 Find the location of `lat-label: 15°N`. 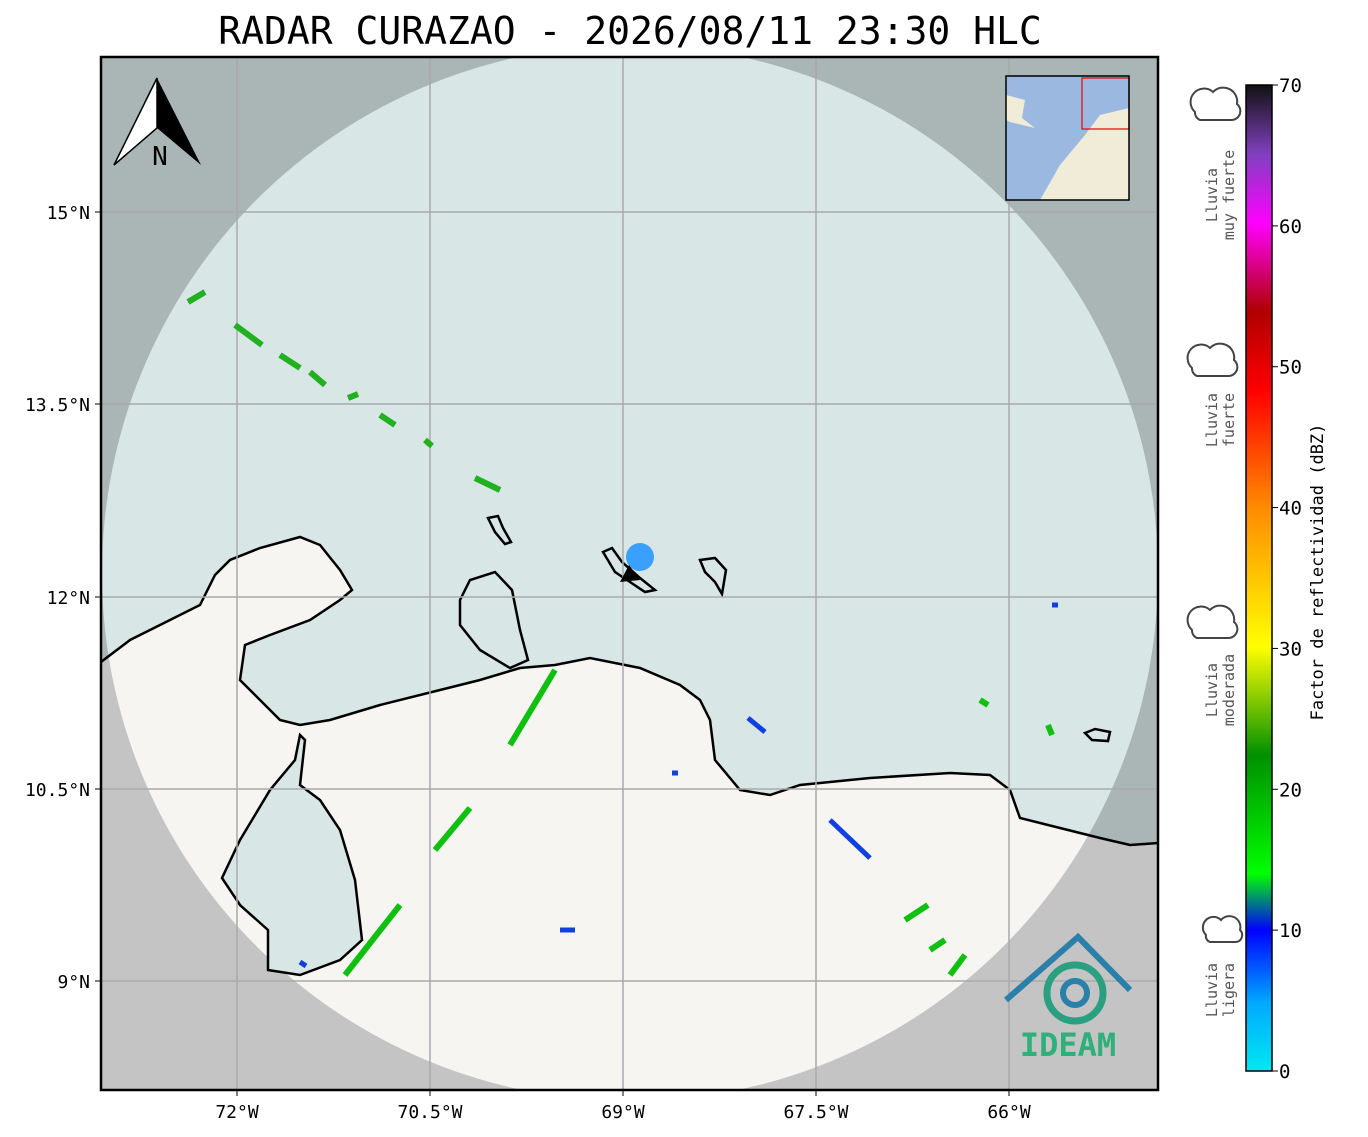

lat-label: 15°N is located at coordinates (68, 213).